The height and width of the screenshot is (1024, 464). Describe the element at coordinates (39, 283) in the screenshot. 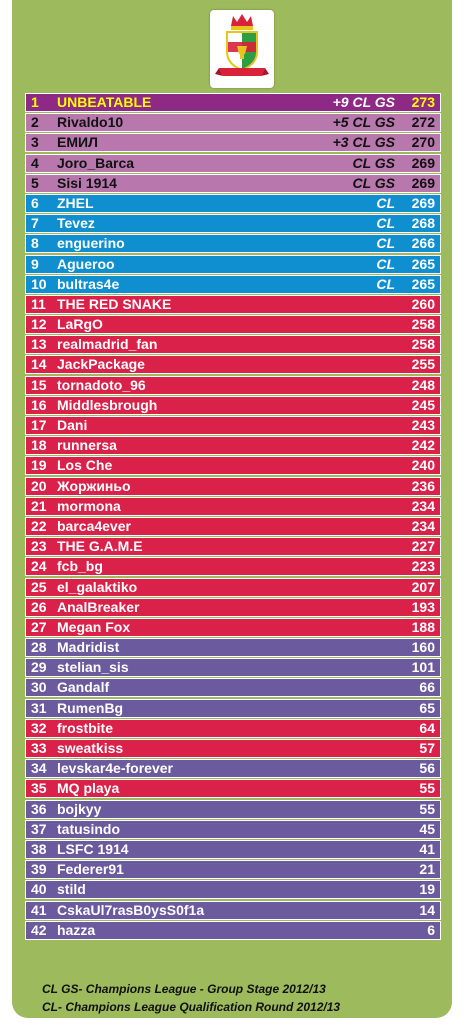

I see `rank-number: 10` at that location.